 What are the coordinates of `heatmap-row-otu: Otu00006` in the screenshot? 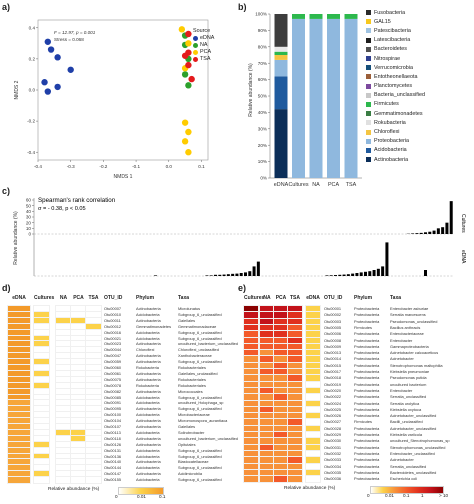 It's located at (333, 334).